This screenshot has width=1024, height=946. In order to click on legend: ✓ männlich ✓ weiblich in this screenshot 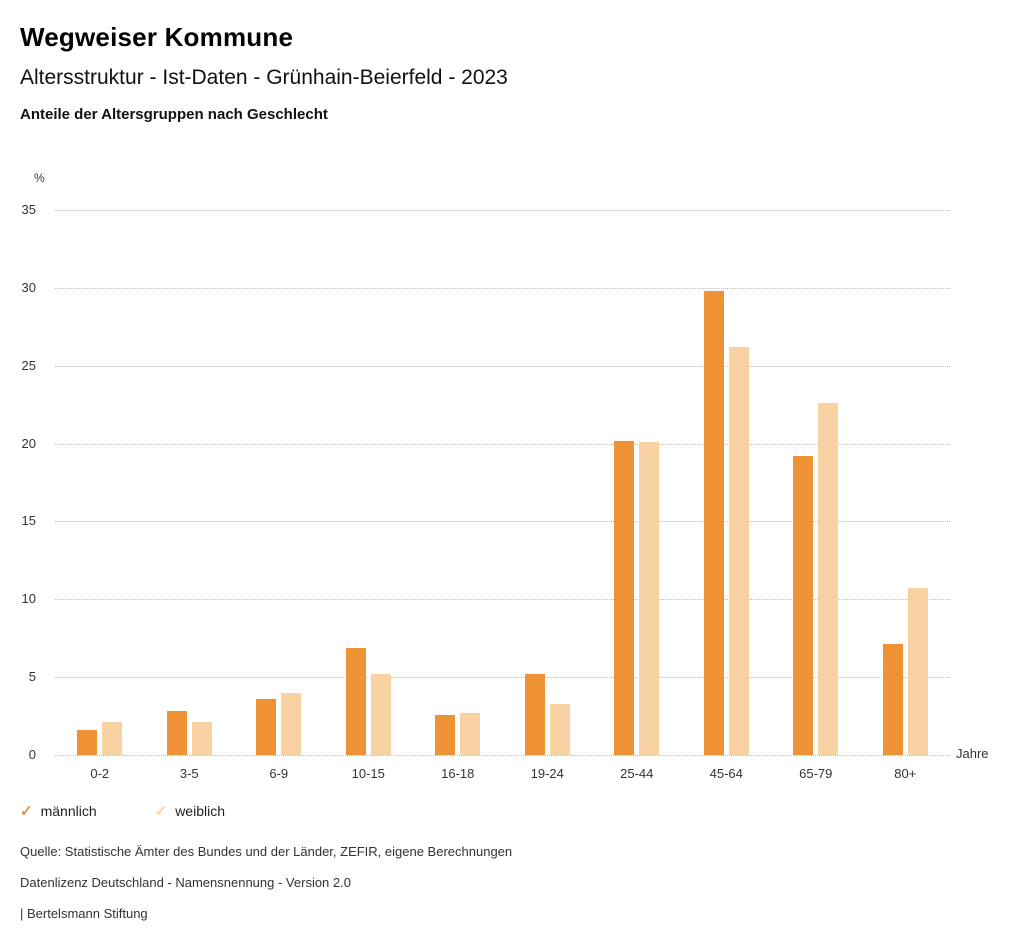, I will do `click(122, 811)`.